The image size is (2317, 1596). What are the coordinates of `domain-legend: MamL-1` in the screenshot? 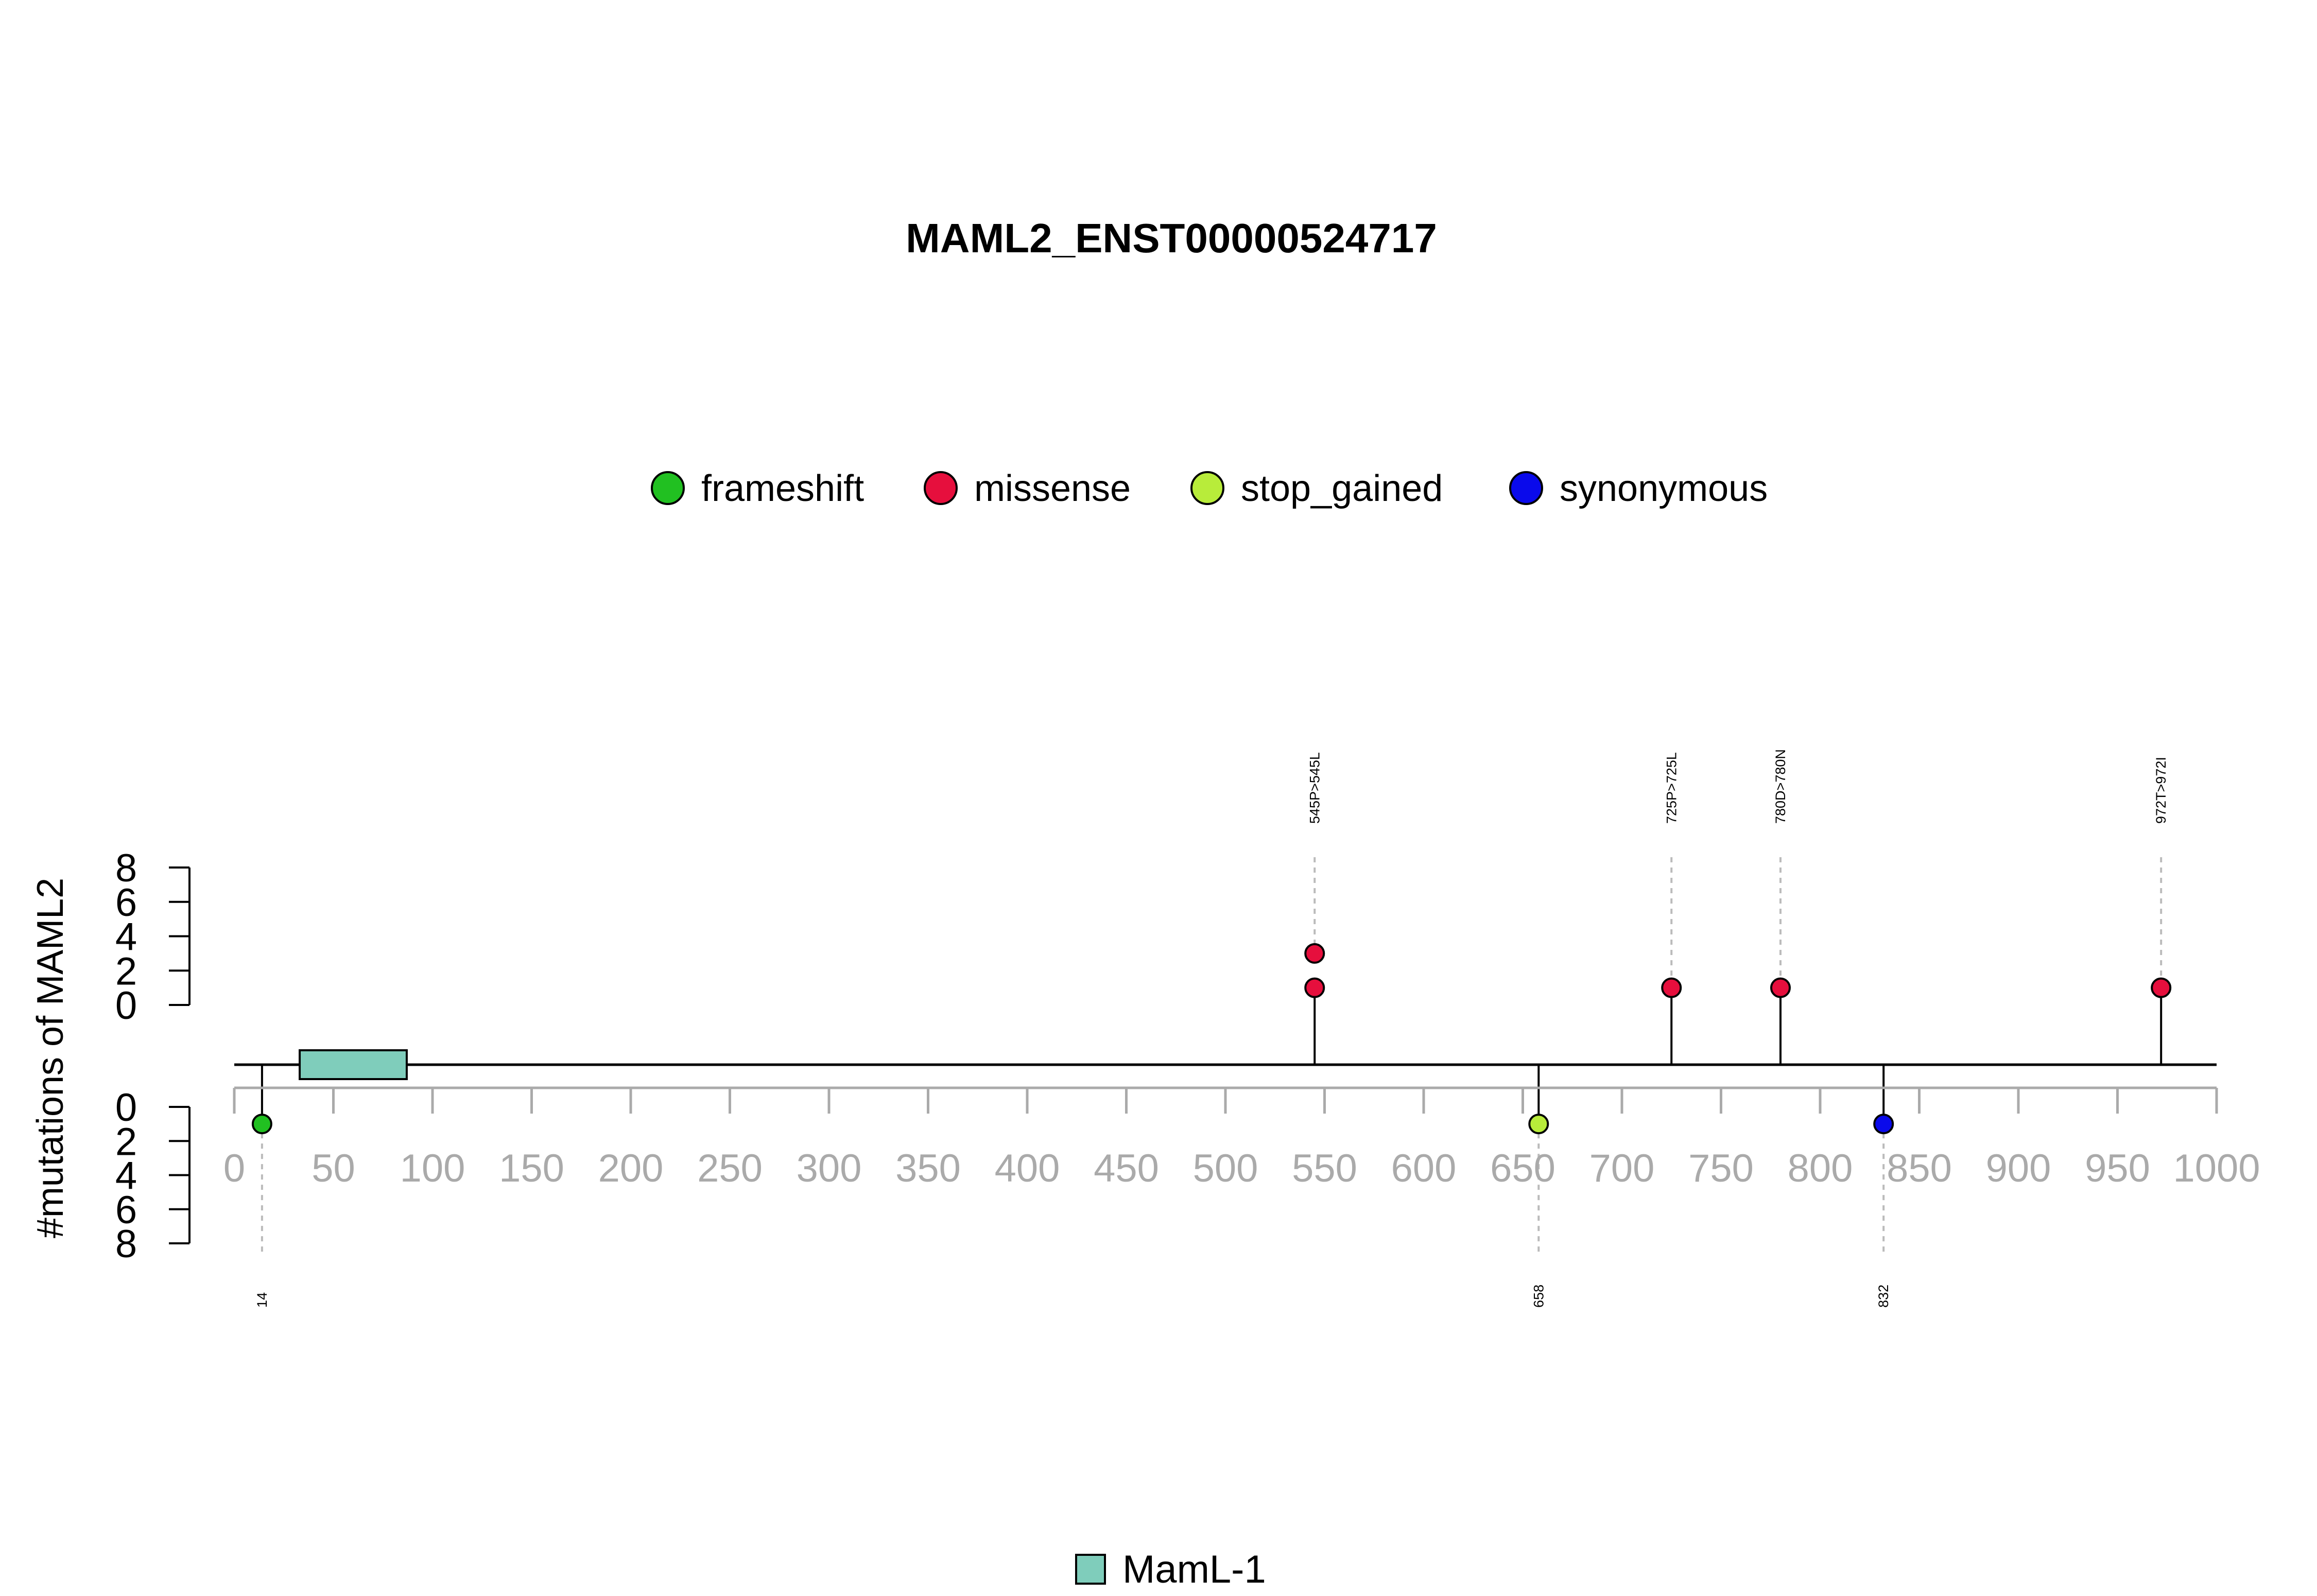 It's located at (1170, 1570).